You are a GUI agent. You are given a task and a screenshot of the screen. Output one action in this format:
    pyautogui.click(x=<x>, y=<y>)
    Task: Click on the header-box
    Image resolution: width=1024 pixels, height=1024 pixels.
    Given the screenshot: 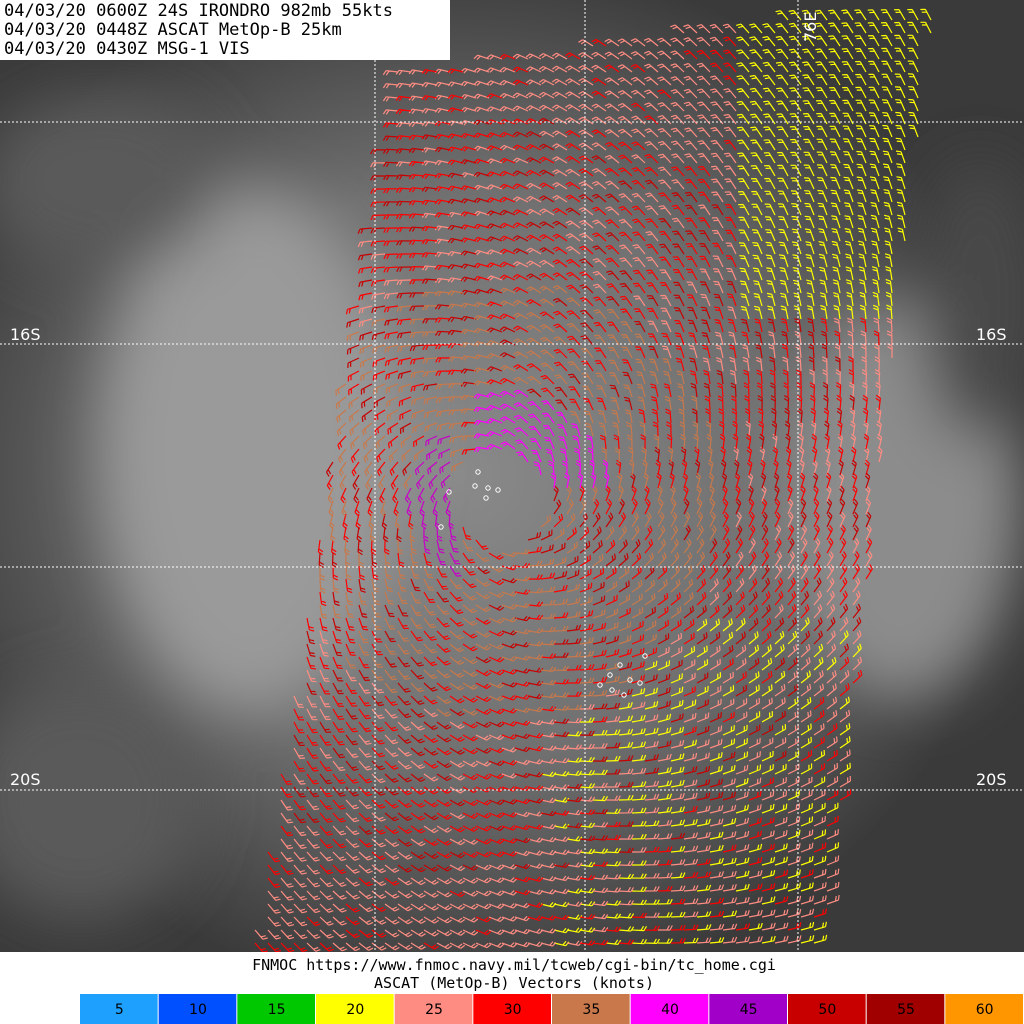 What is the action you would take?
    pyautogui.click(x=225, y=30)
    